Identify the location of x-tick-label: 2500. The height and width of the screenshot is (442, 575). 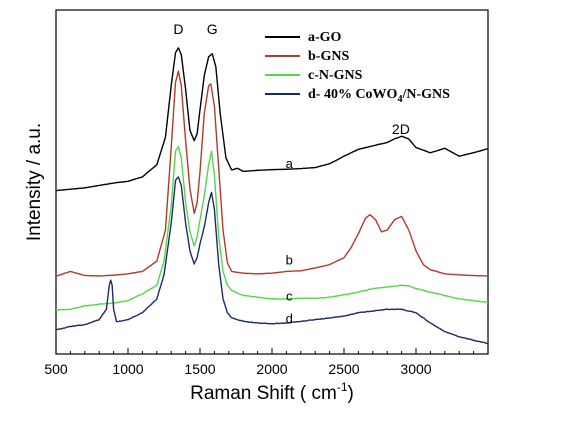
(343, 369).